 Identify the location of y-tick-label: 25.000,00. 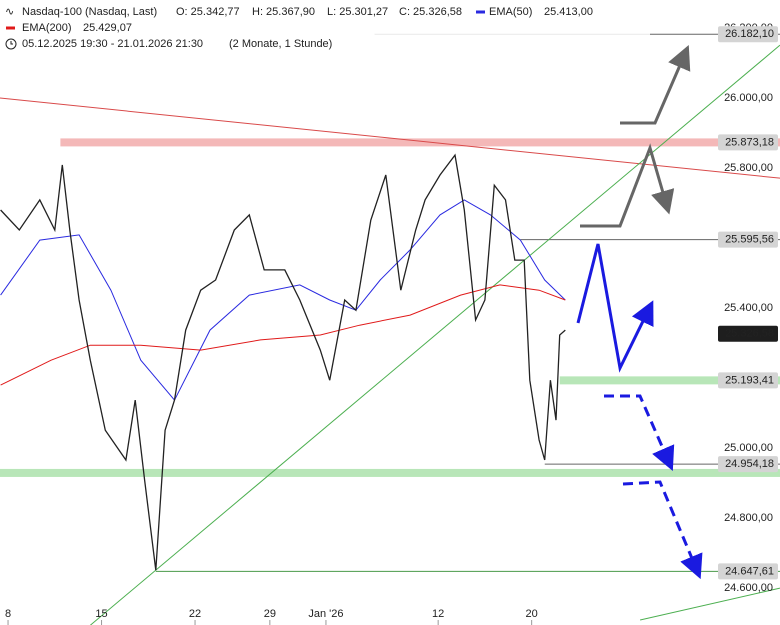
(748, 448).